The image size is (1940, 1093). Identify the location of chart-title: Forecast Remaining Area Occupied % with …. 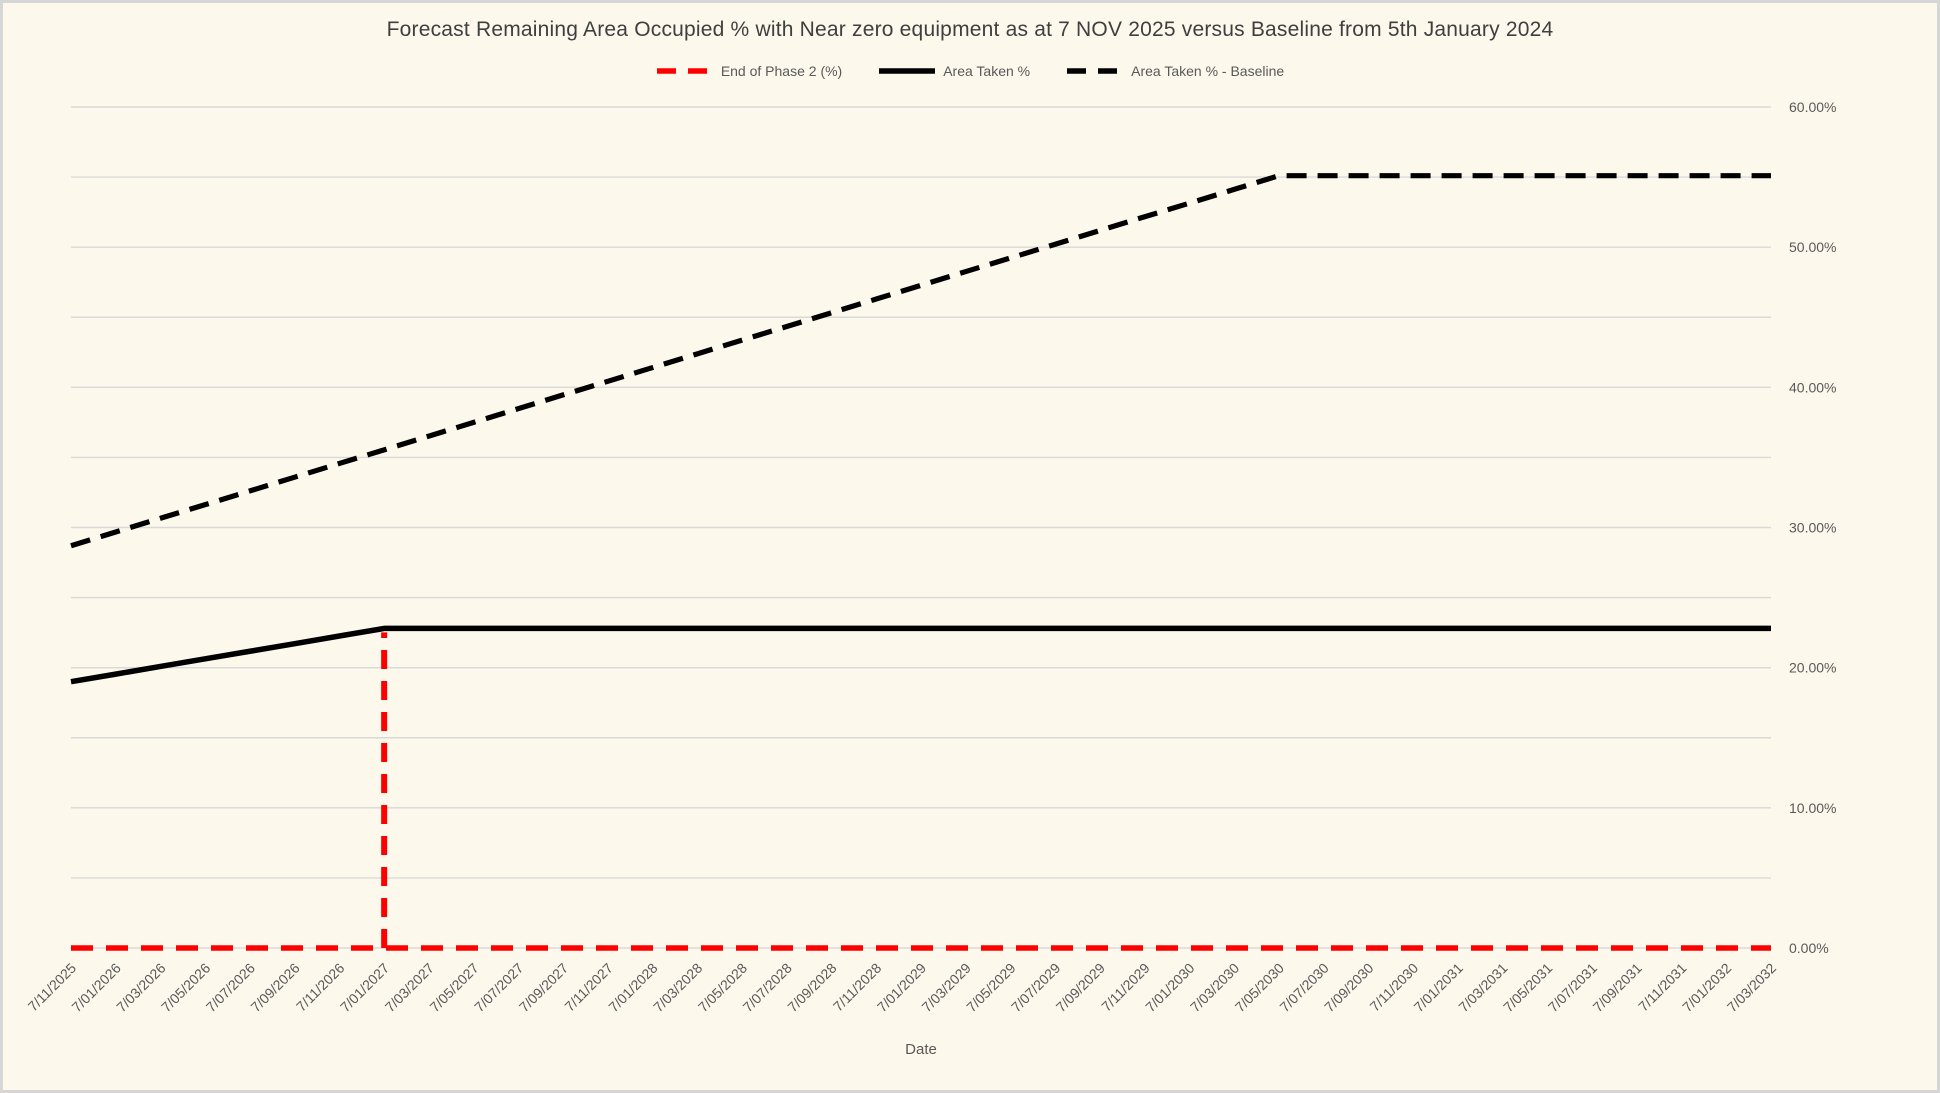
(970, 29).